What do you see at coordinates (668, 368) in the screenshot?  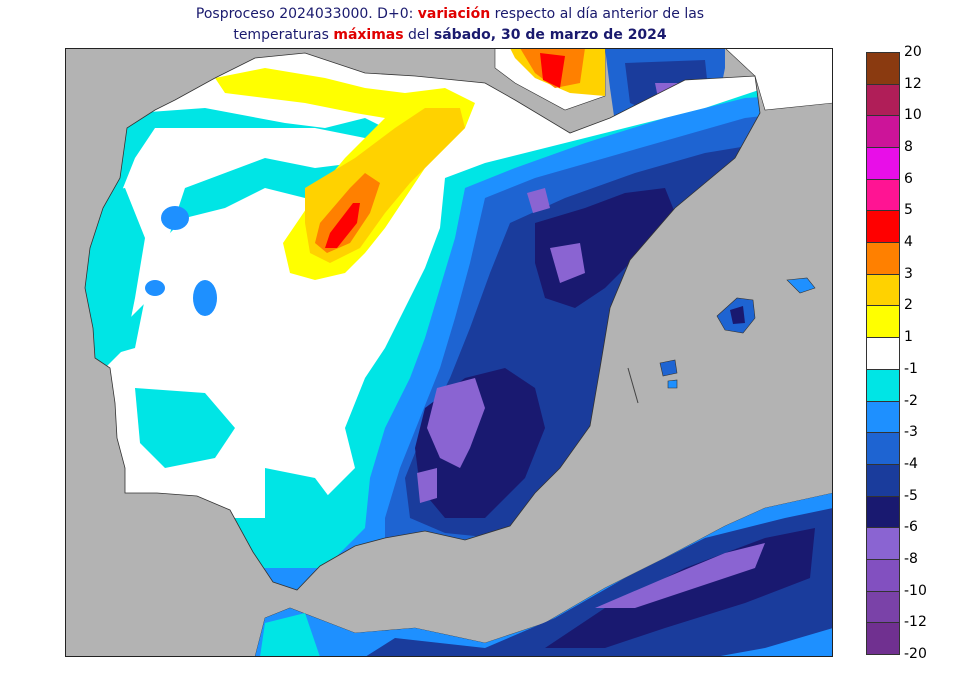 I see `ibiza` at bounding box center [668, 368].